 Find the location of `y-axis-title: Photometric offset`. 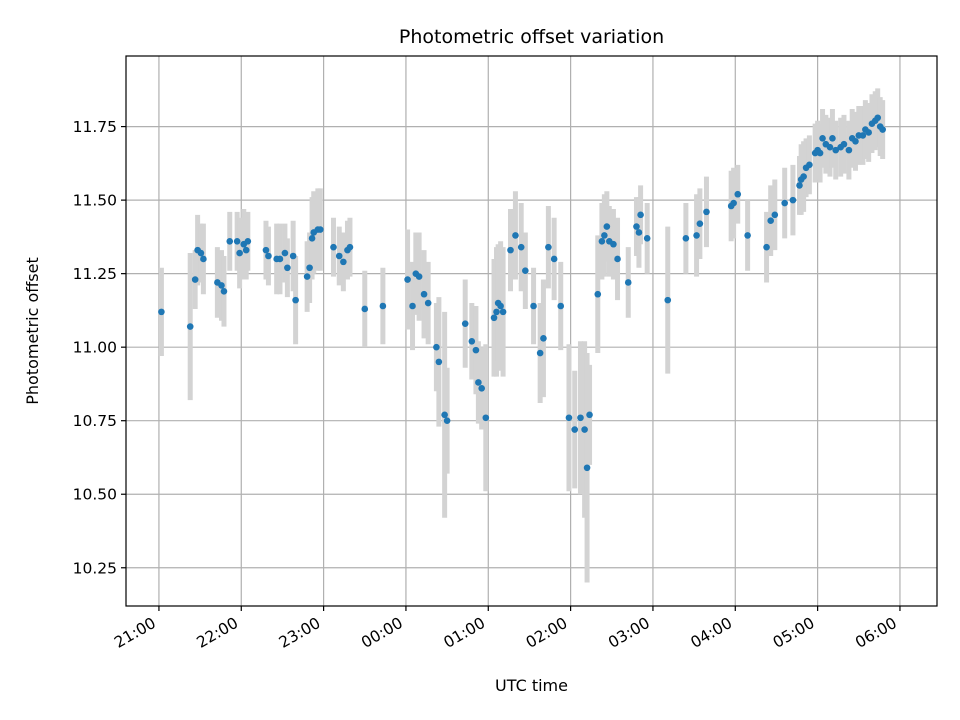

y-axis-title: Photometric offset is located at coordinates (32, 331).